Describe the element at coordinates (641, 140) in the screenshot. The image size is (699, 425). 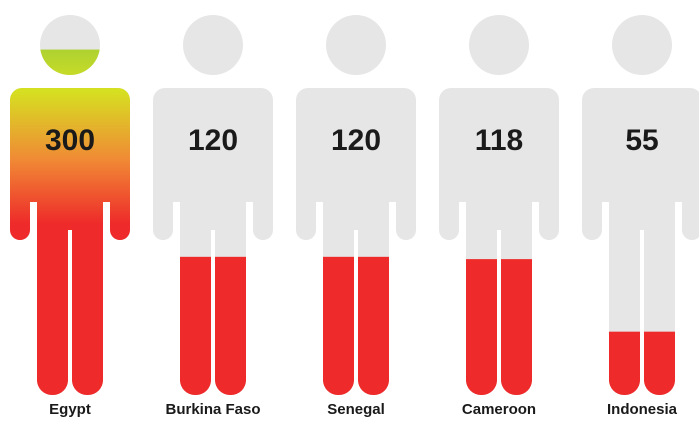
I see `value-label: 55` at that location.